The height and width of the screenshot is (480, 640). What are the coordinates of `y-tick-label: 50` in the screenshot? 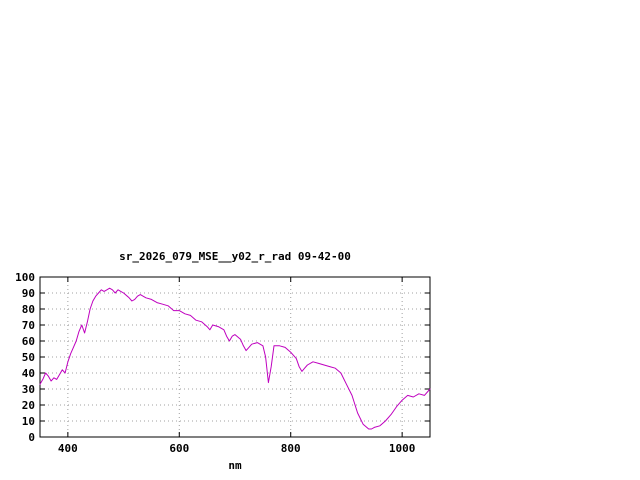 It's located at (28, 357).